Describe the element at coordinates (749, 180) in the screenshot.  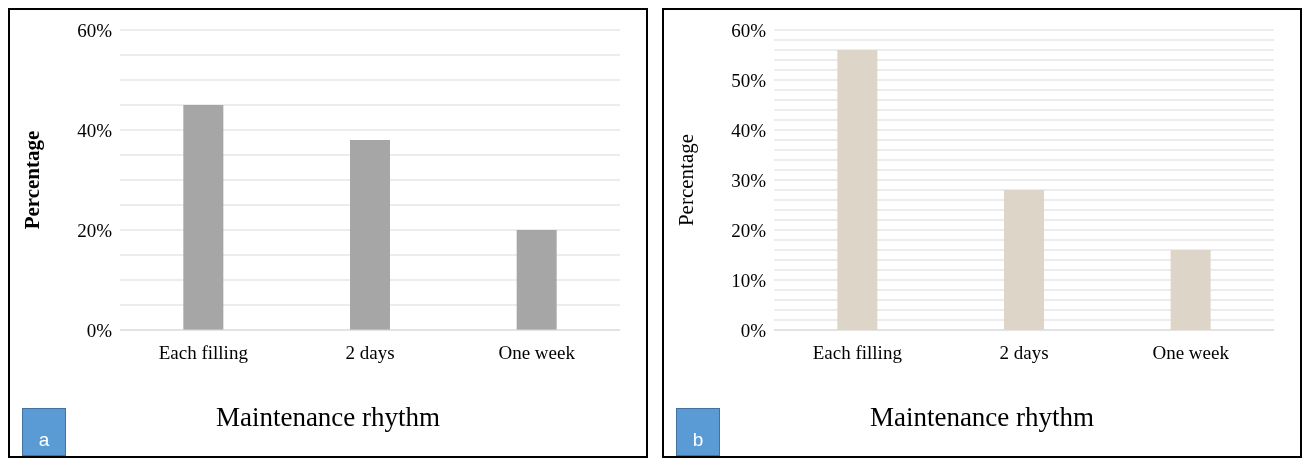
I see `y-tick-label: 30%` at that location.